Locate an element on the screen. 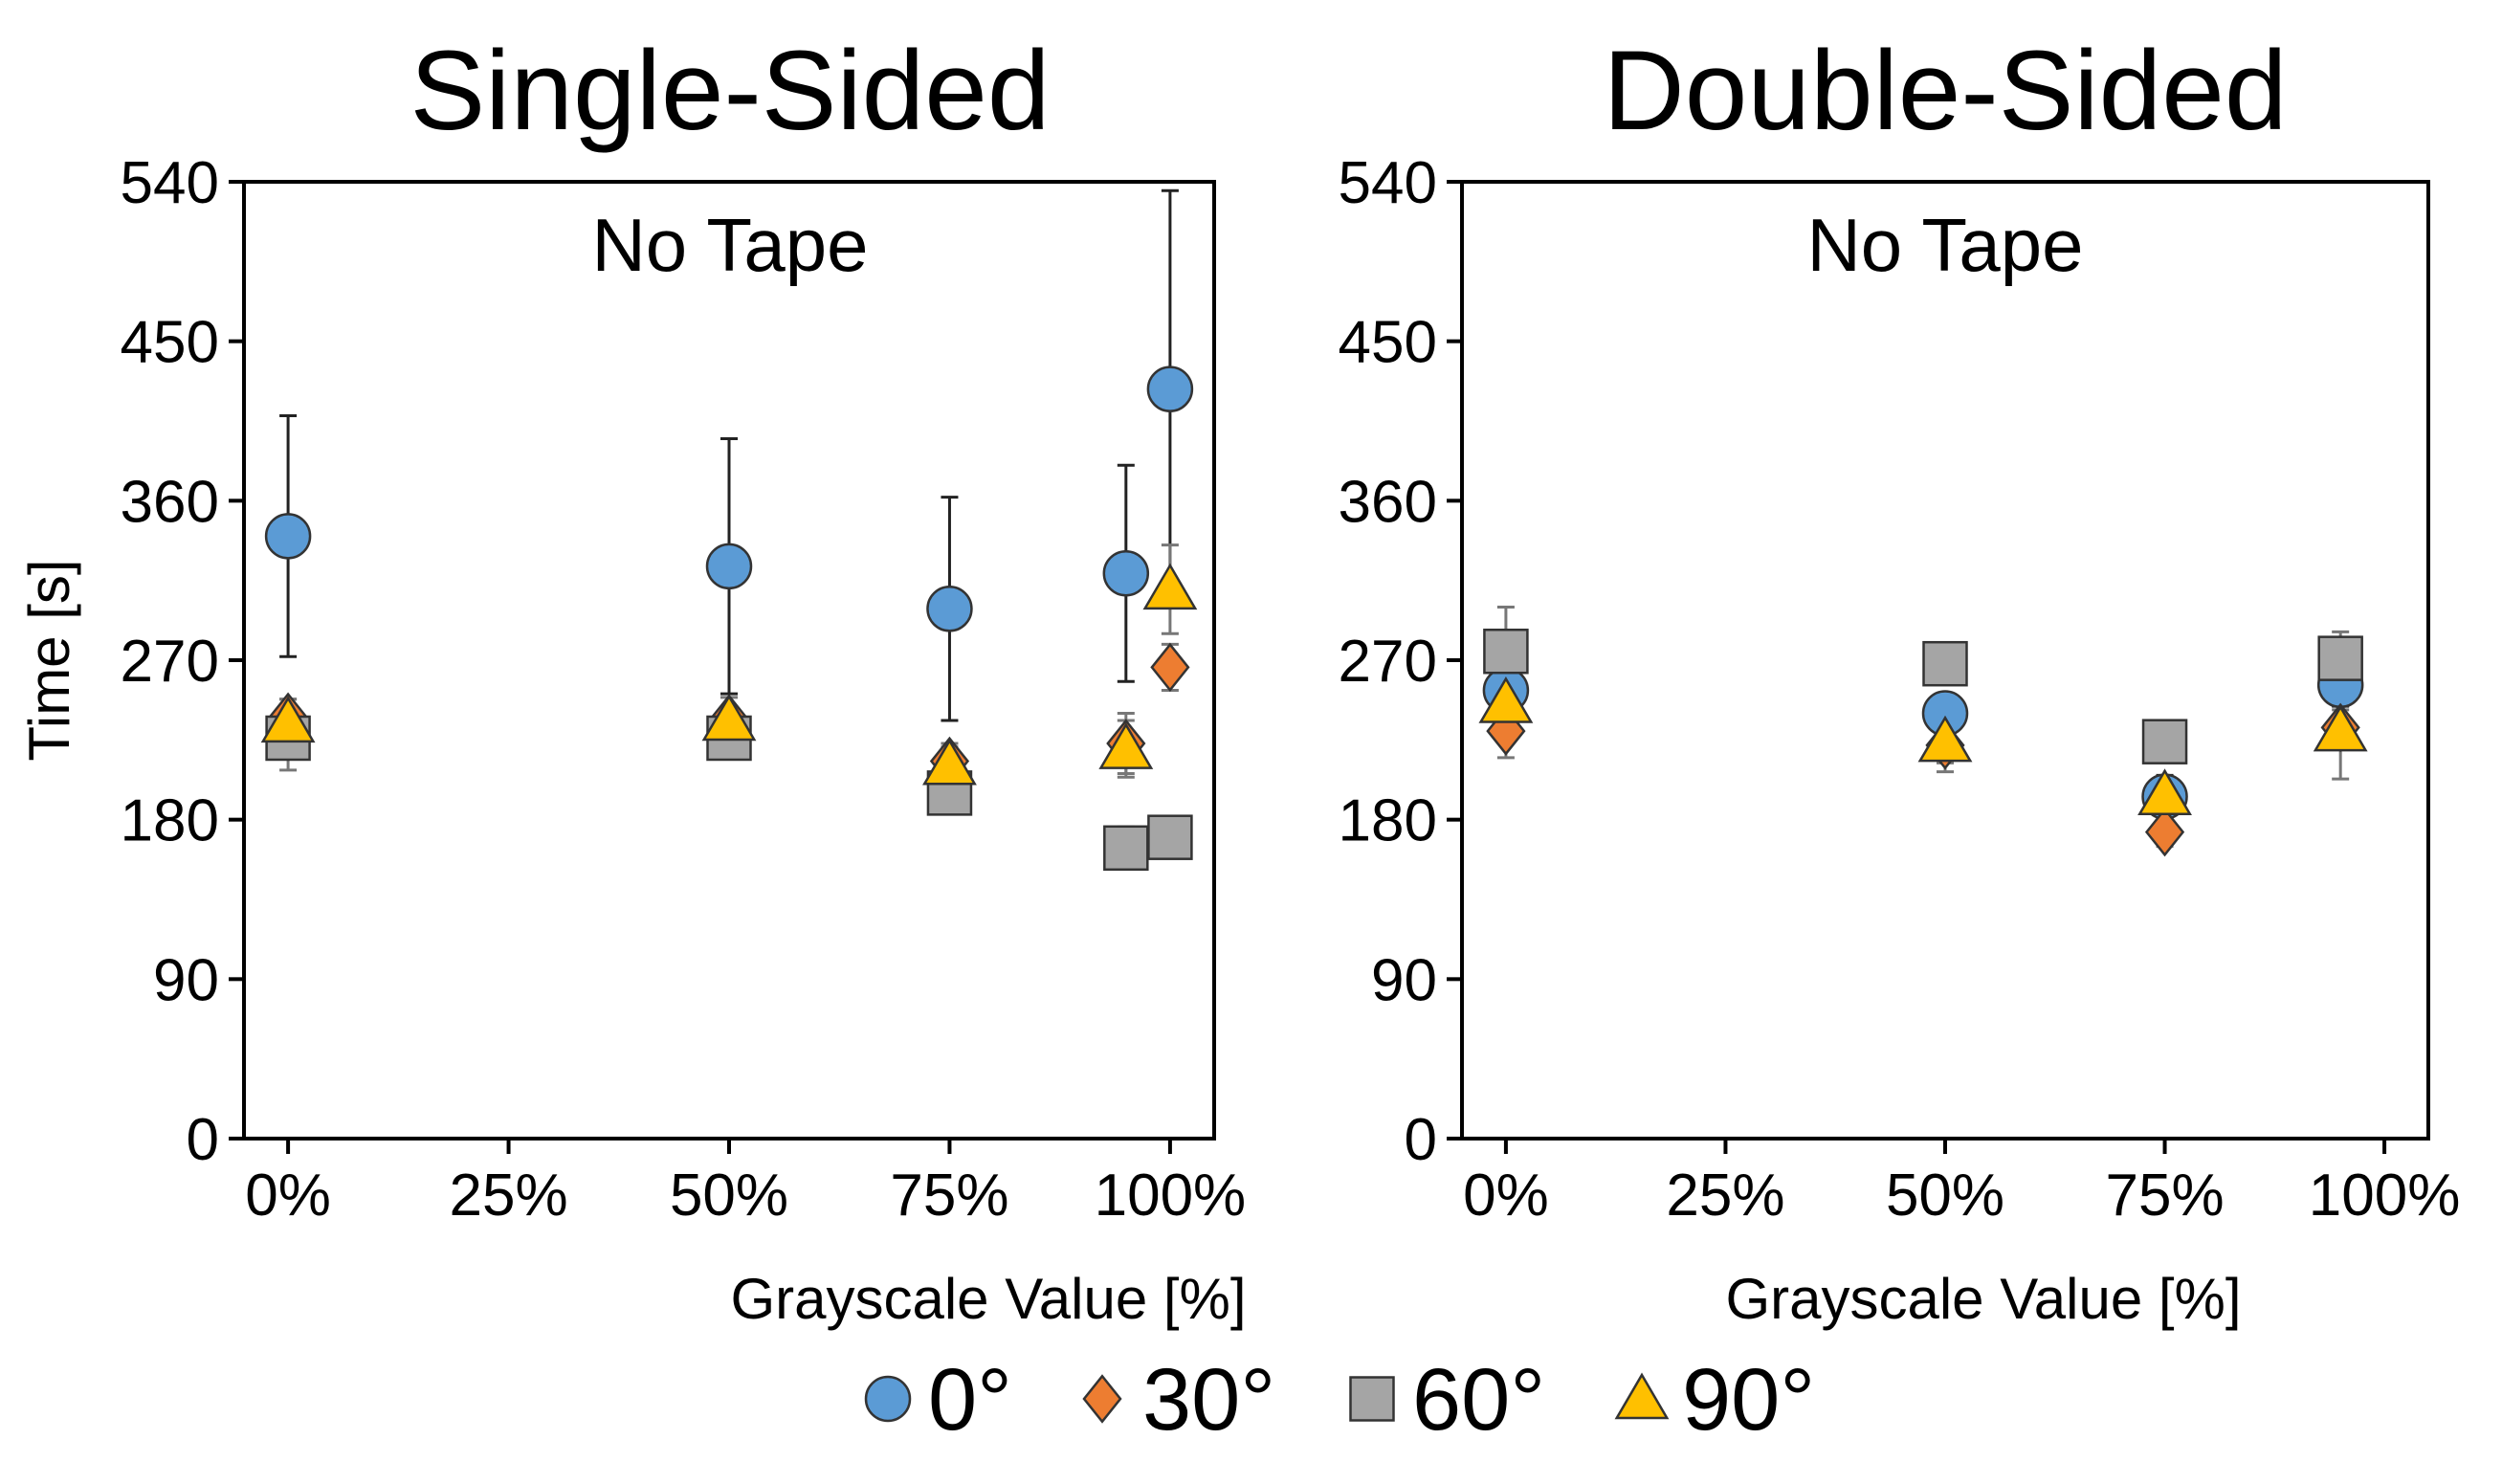 Image resolution: width=2502 pixels, height=1484 pixels. legend-item: 60° is located at coordinates (1447, 1400).